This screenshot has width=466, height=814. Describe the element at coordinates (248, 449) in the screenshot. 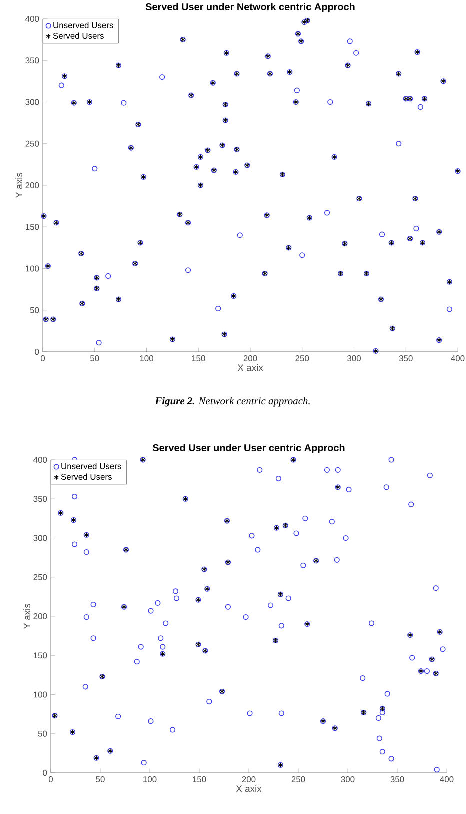

I see `chart-title: Served User under User centric Approch` at that location.